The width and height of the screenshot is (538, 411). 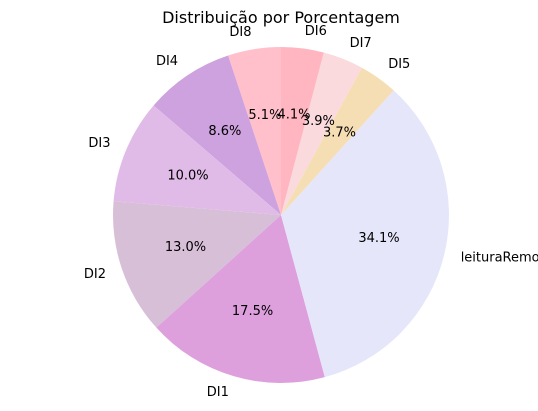 I want to click on pie-slice-di5, so click(x=337, y=141).